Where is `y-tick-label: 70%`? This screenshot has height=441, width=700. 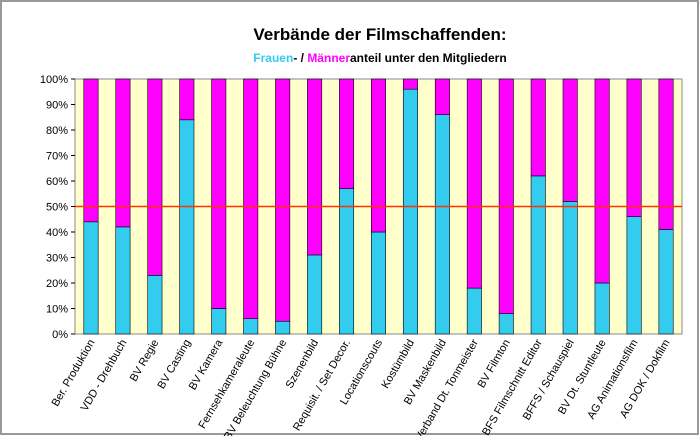 y-tick-label: 70% is located at coordinates (57, 157).